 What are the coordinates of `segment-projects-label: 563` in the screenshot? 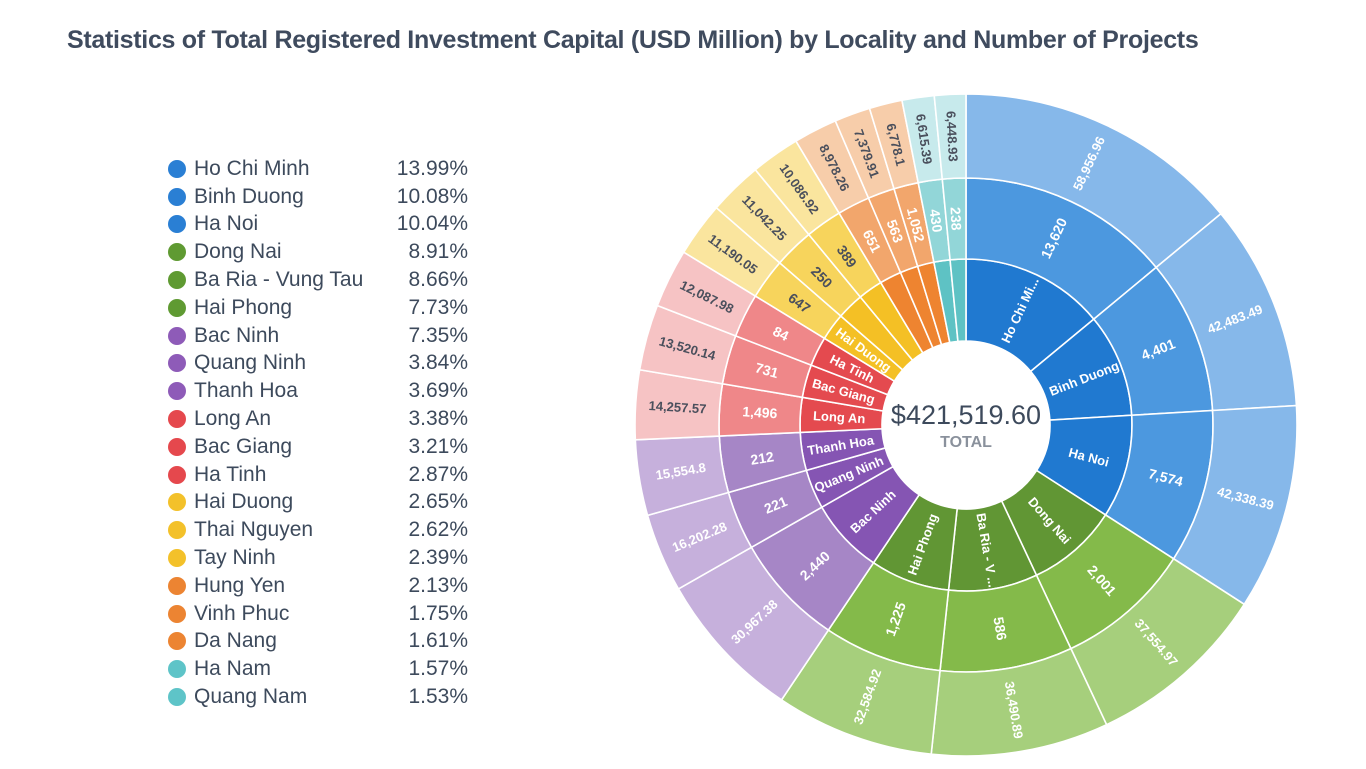 It's located at (895, 231).